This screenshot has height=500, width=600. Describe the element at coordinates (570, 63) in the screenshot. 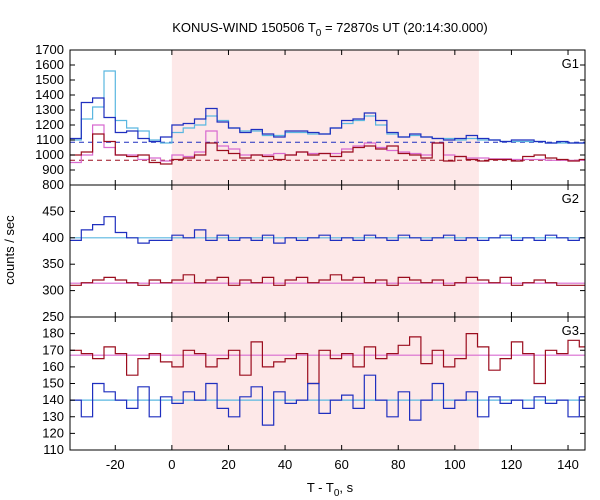

I see `g1-panel-label: G1` at that location.